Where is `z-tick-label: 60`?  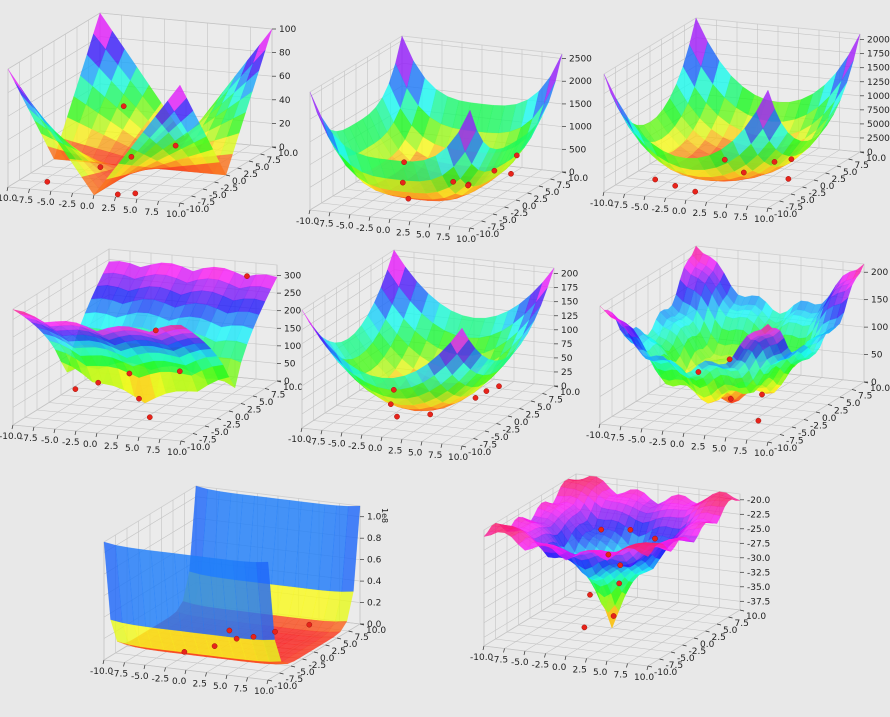
z-tick-label: 60 is located at coordinates (285, 77).